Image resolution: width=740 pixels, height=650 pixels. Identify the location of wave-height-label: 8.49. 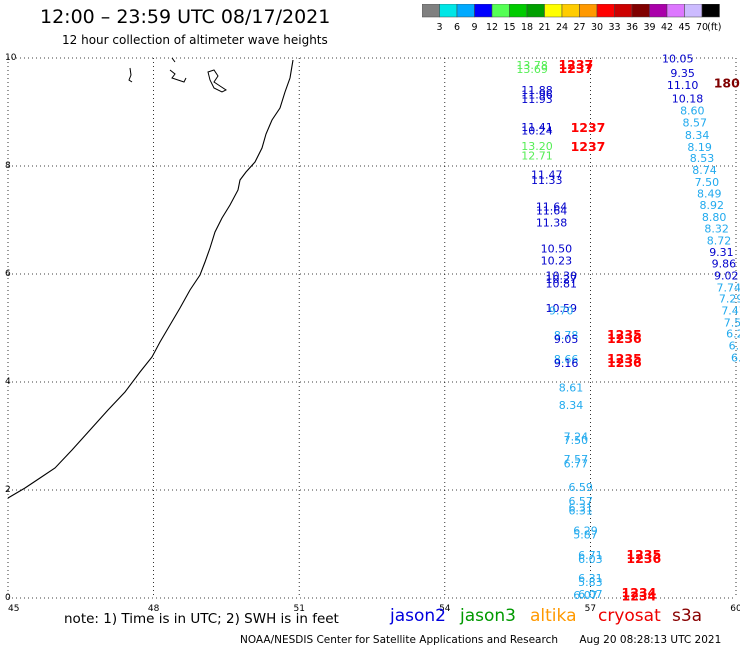
(709, 193).